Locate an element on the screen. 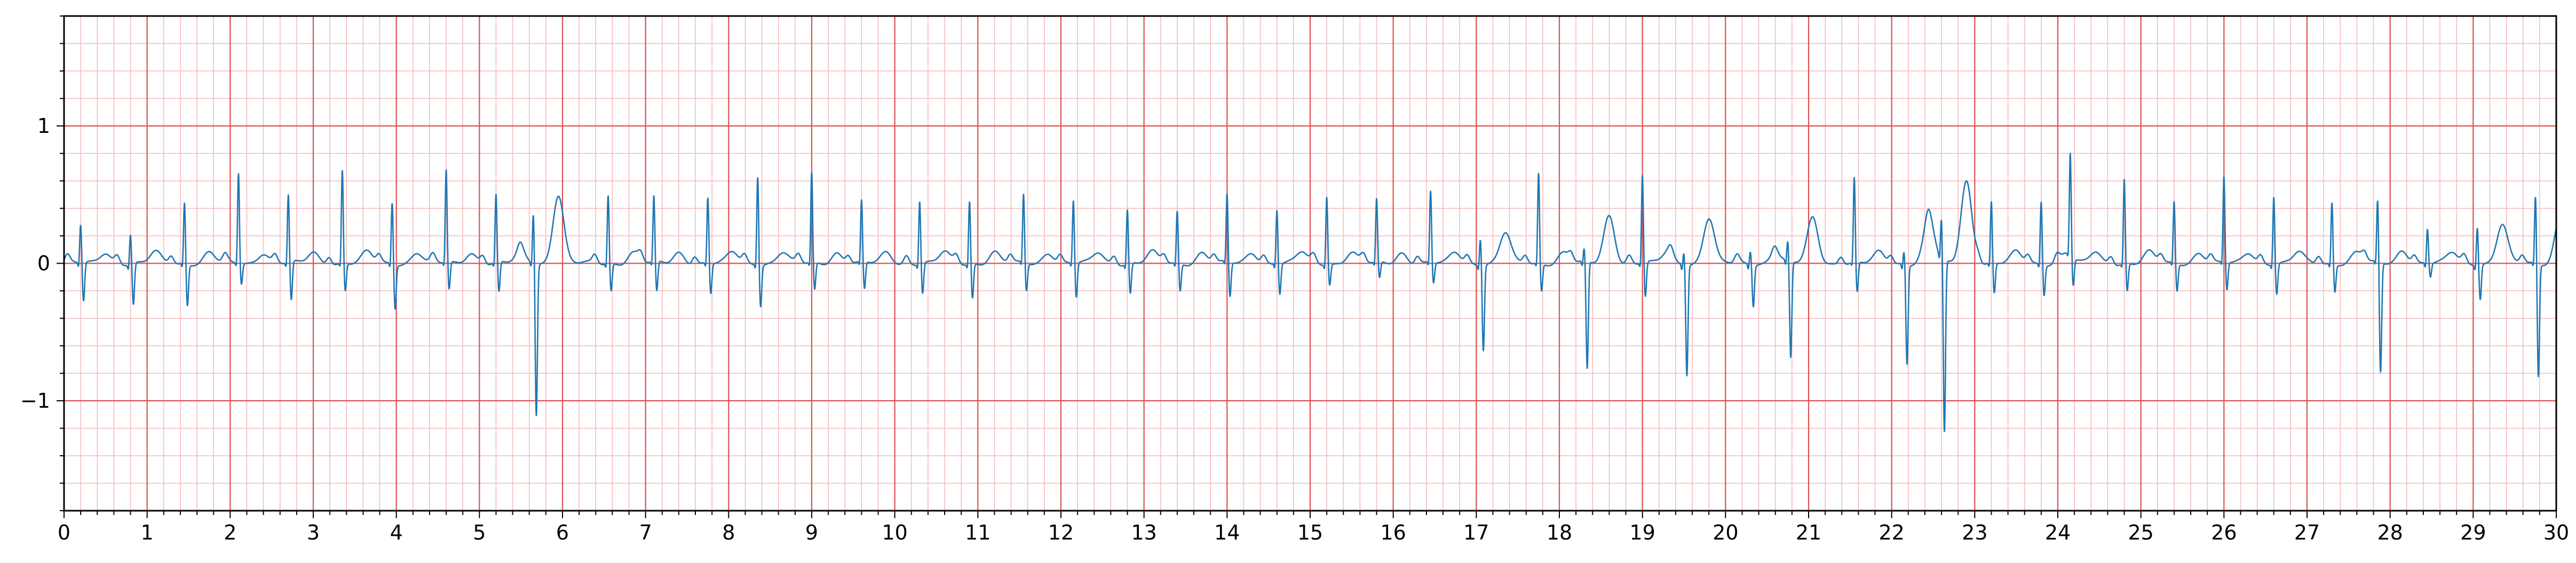 Image resolution: width=2576 pixels, height=563 pixels. x-tick-label: 19 is located at coordinates (1642, 532).